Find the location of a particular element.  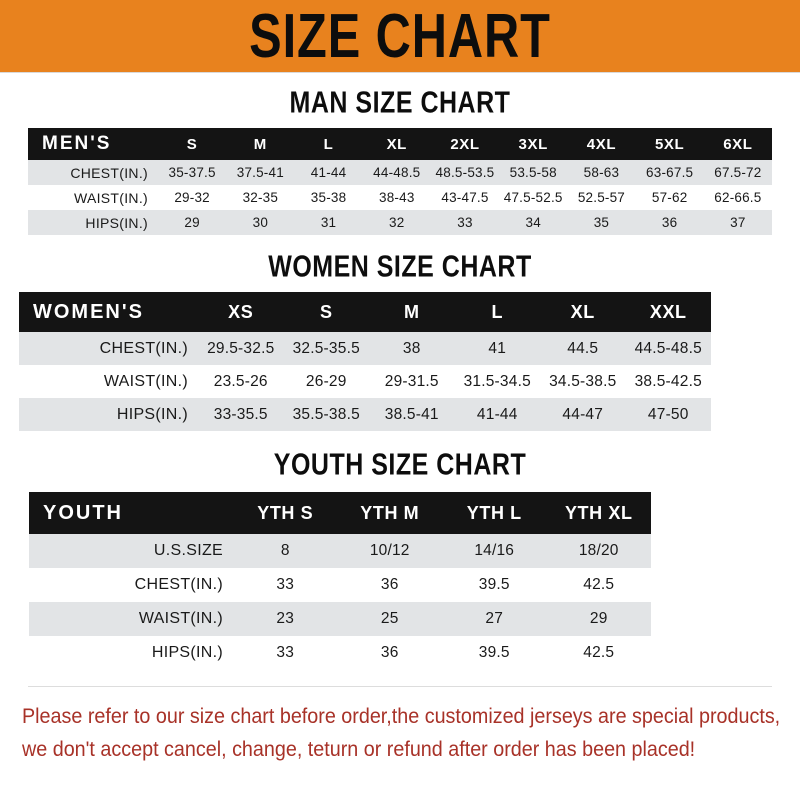

women-waist-m: 29-31.5 is located at coordinates (412, 381).